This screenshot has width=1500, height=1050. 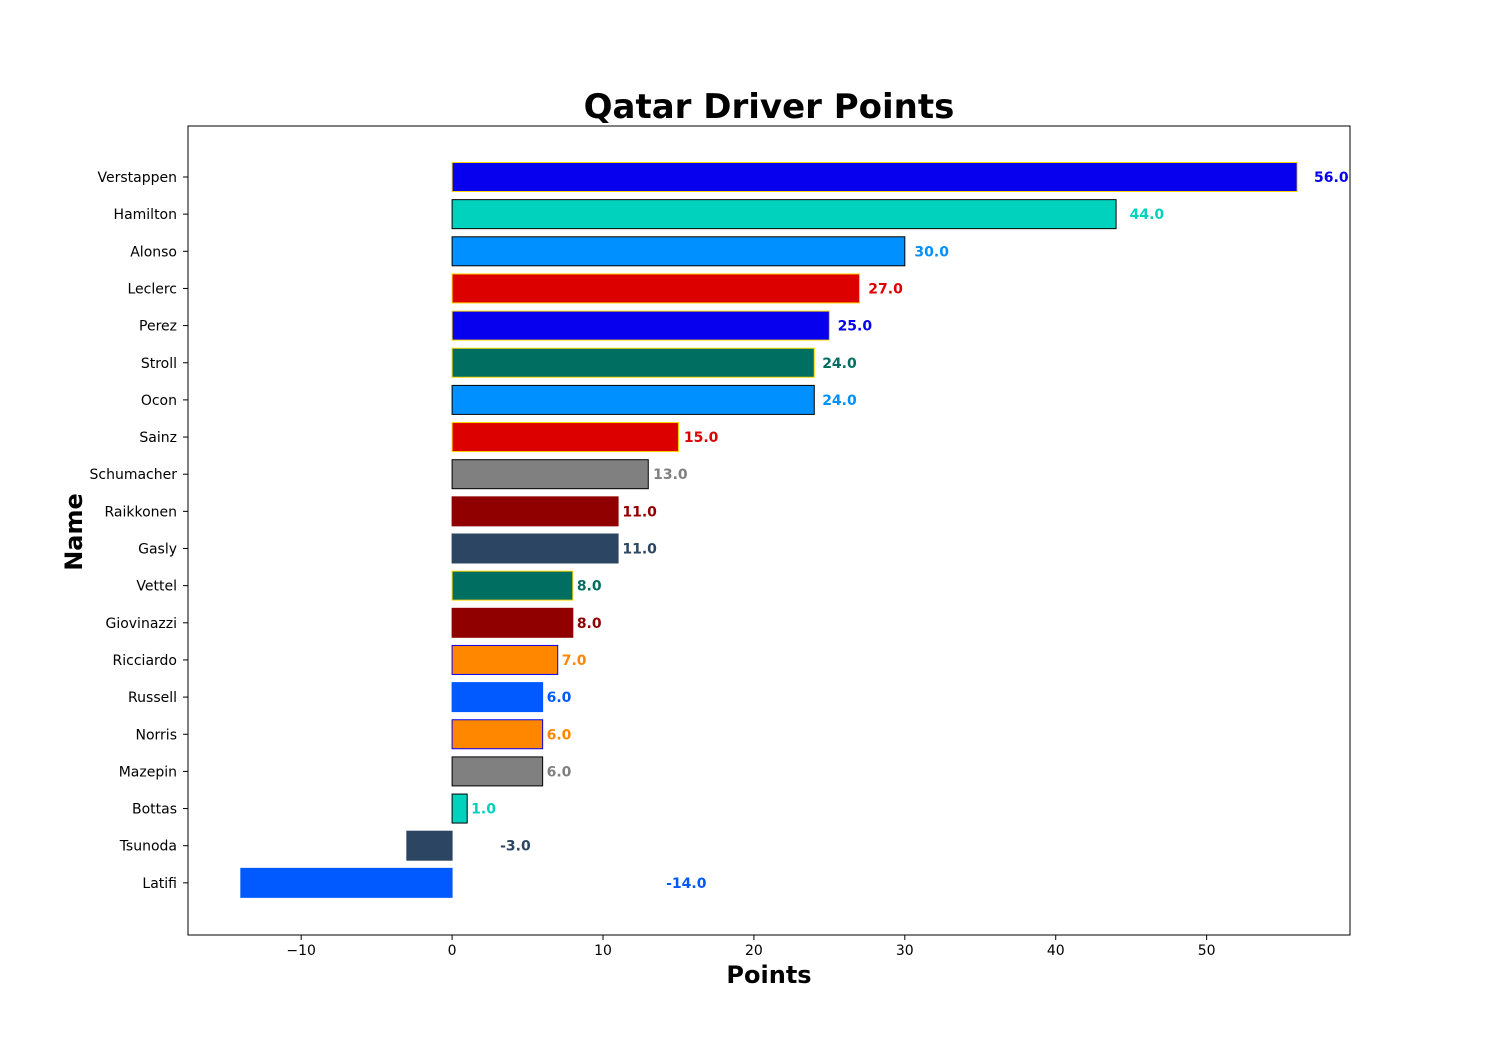 What do you see at coordinates (159, 364) in the screenshot?
I see `y-tick-label-stroll: Stroll` at bounding box center [159, 364].